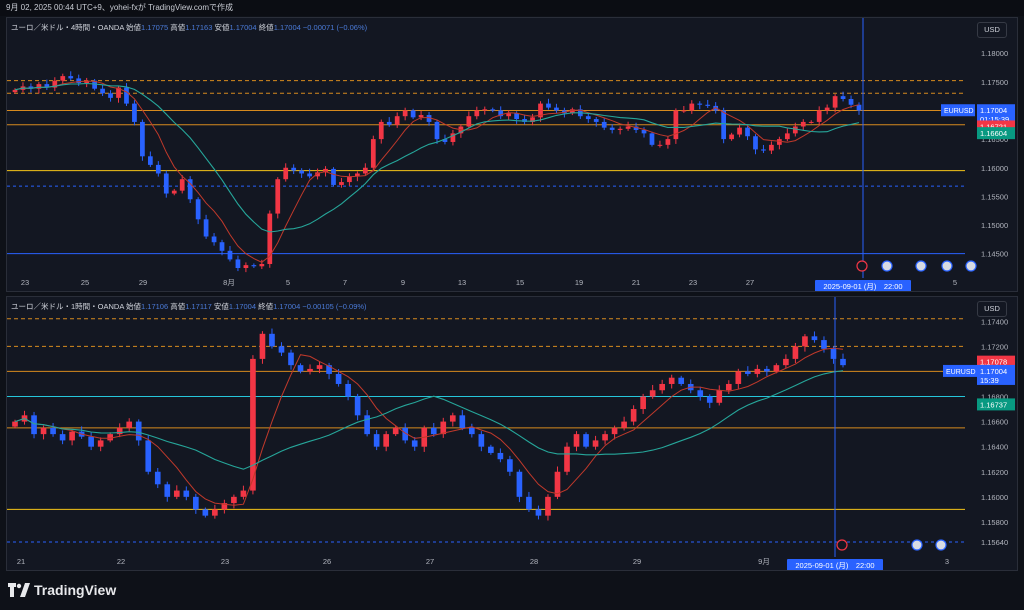 The height and width of the screenshot is (610, 1024). Describe the element at coordinates (534, 561) in the screenshot. I see `time-axis-tick: 28` at that location.